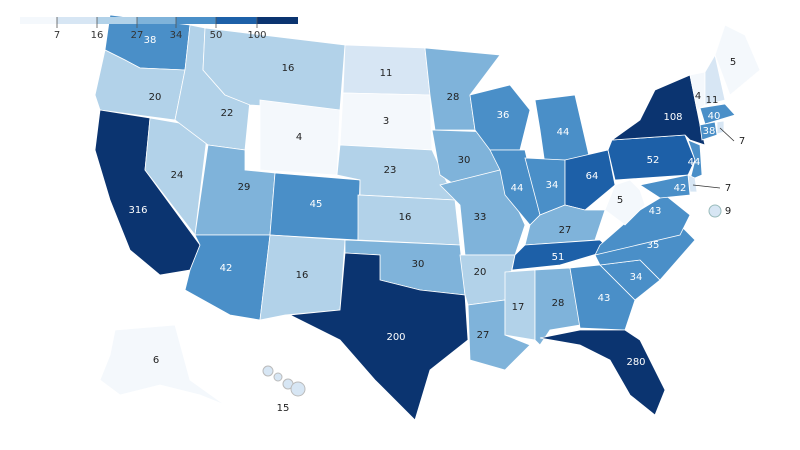  What do you see at coordinates (137, 35) in the screenshot?
I see `legend-tick-label: 27` at bounding box center [137, 35].